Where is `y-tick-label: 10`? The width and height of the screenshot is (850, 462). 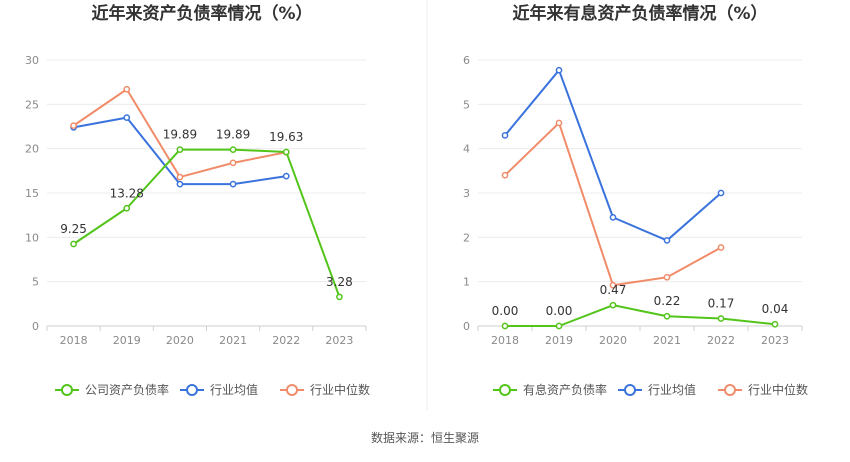
y-tick-label: 10 is located at coordinates (32, 237).